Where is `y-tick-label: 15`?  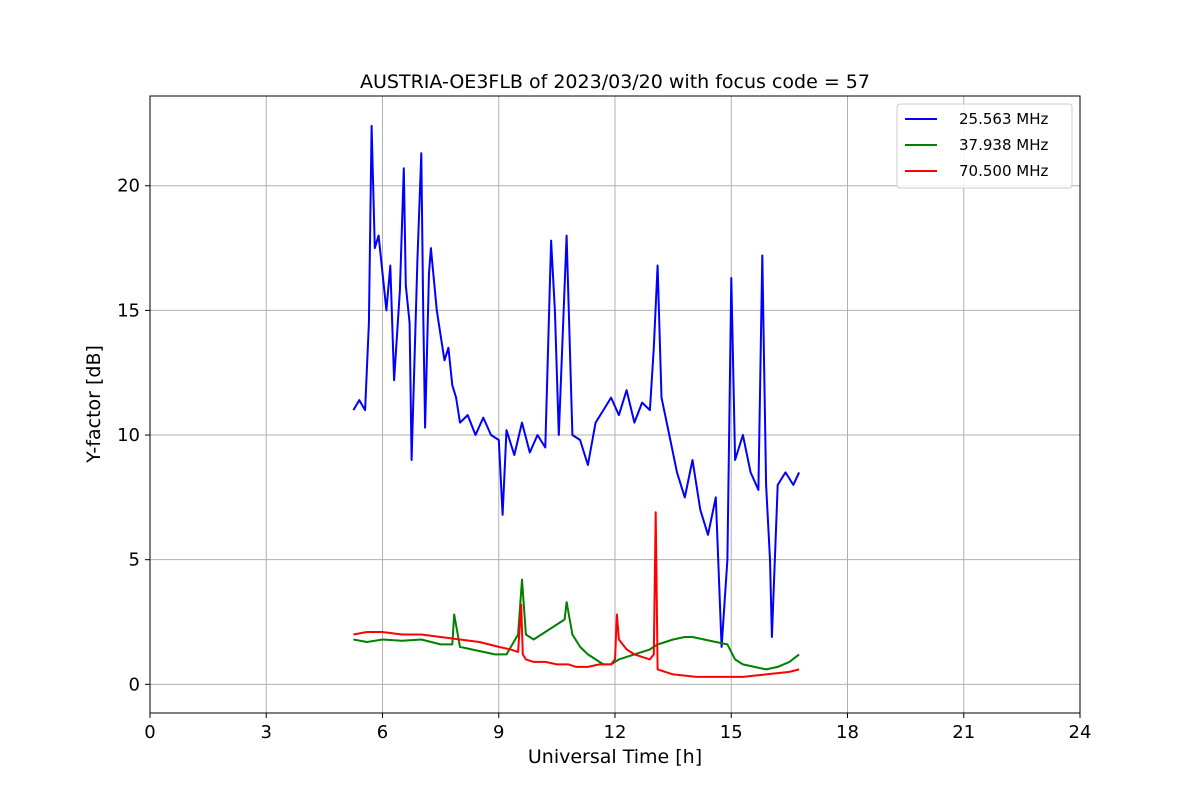 y-tick-label: 15 is located at coordinates (128, 310).